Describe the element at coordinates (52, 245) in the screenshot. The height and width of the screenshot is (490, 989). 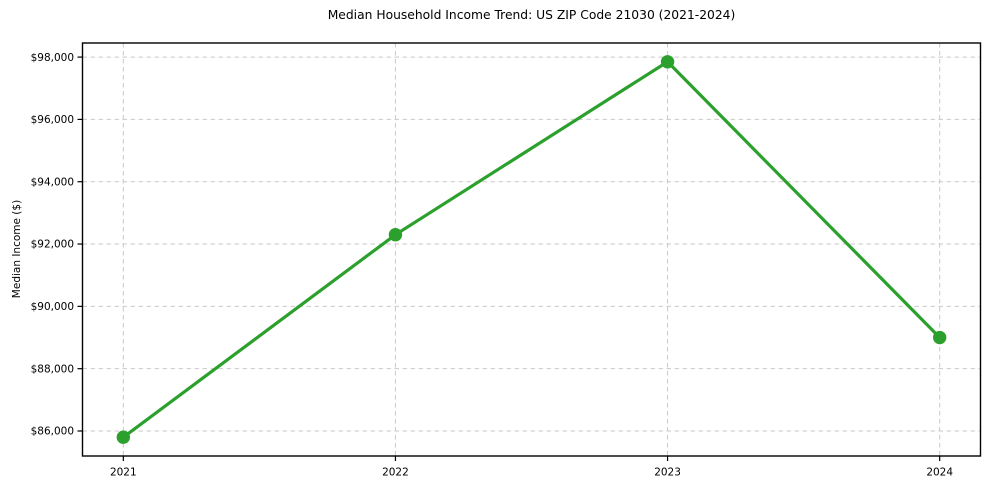
I see `y-tick-label: $92,000` at that location.